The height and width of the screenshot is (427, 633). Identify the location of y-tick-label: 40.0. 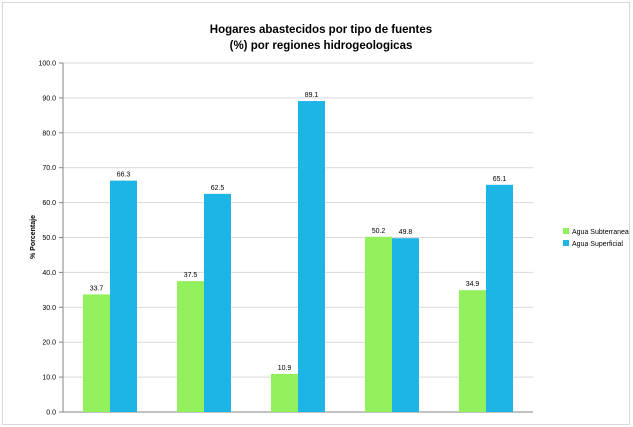
(49, 273).